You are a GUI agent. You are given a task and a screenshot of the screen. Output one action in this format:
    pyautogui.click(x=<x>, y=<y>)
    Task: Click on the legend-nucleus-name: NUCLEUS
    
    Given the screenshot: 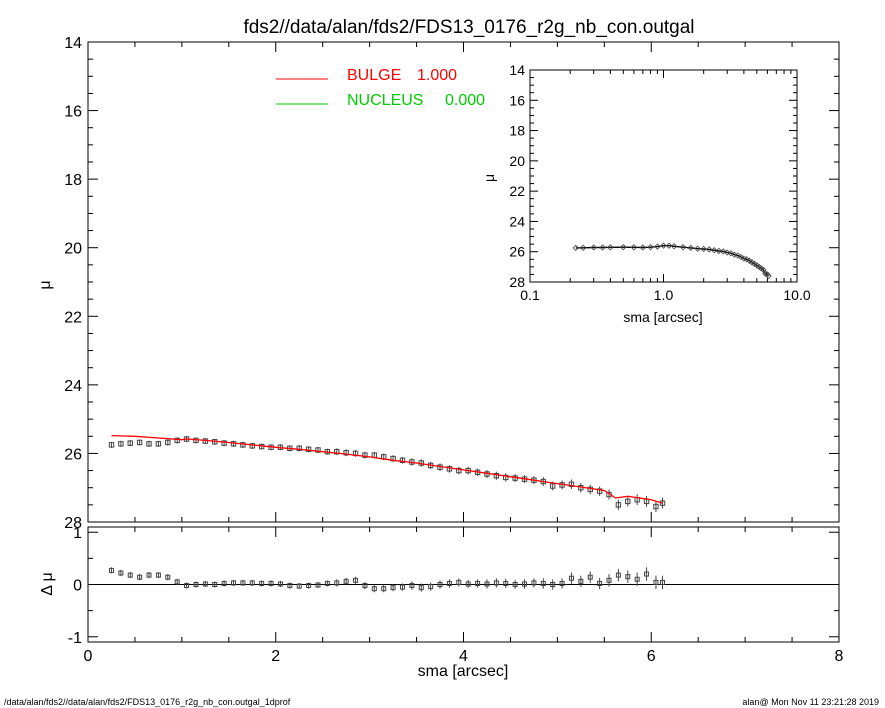 What is the action you would take?
    pyautogui.click(x=385, y=100)
    